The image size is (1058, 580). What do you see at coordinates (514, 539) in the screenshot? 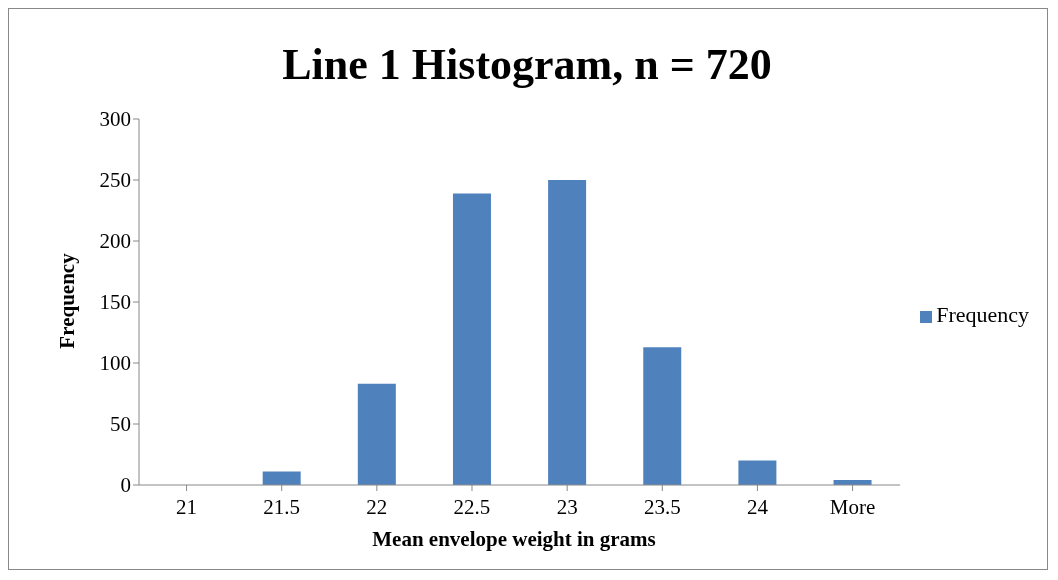
I see `x-axis-title: Mean envelope weight in grams` at bounding box center [514, 539].